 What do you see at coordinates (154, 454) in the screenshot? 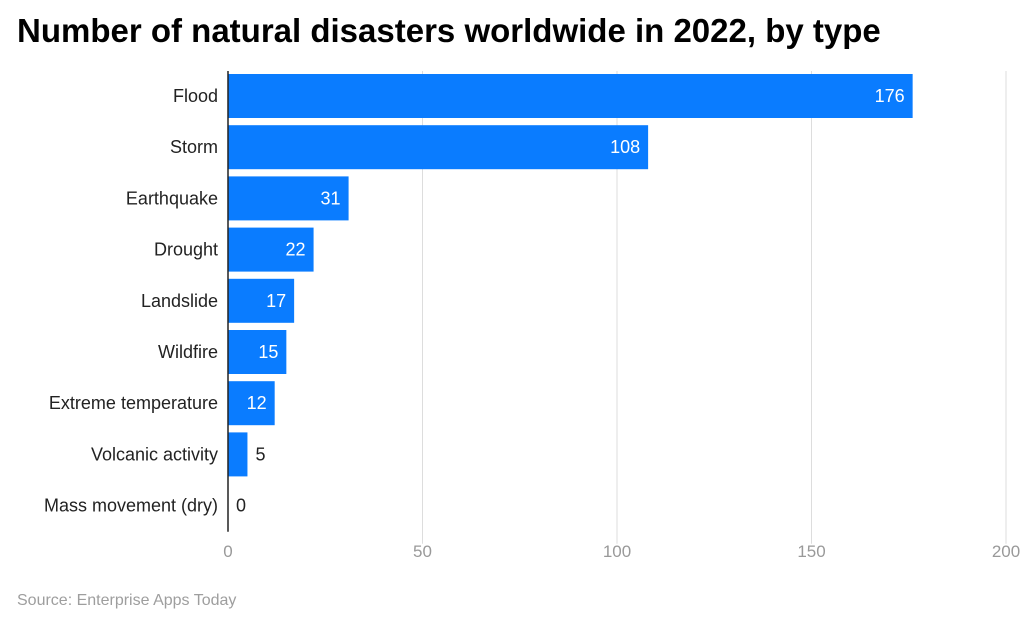
I see `category-label: Volcanic activity` at bounding box center [154, 454].